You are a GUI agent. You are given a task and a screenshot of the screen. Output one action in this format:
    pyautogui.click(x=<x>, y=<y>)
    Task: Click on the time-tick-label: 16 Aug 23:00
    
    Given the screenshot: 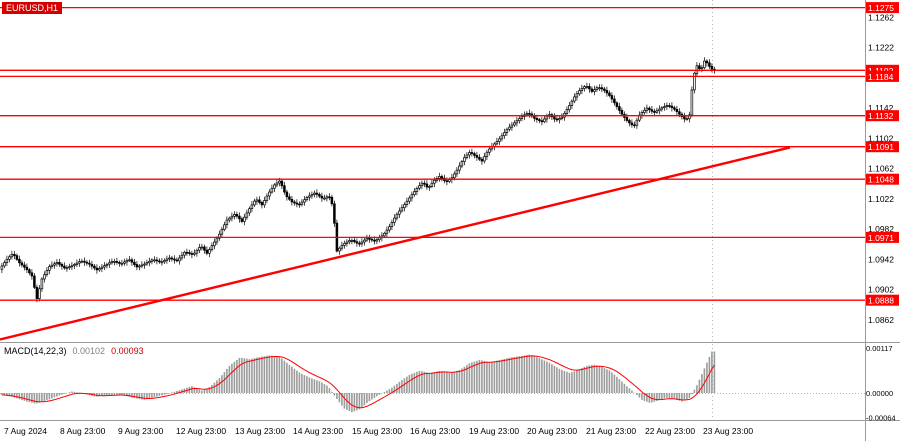 What is the action you would take?
    pyautogui.click(x=435, y=431)
    